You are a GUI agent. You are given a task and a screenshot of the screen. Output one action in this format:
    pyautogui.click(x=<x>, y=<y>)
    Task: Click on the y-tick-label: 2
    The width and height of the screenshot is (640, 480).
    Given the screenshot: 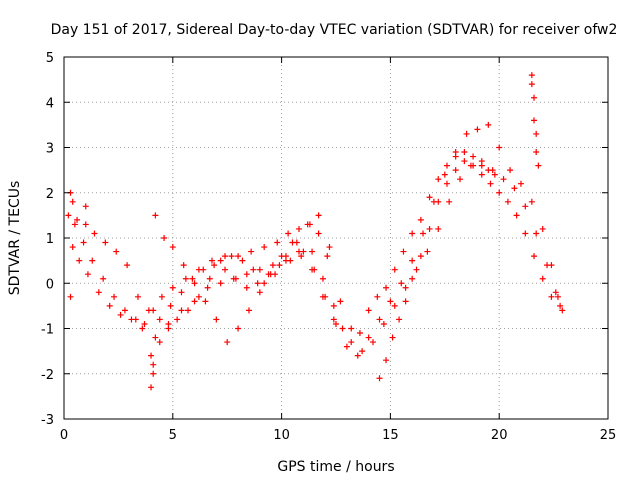 What is the action you would take?
    pyautogui.click(x=50, y=194)
    